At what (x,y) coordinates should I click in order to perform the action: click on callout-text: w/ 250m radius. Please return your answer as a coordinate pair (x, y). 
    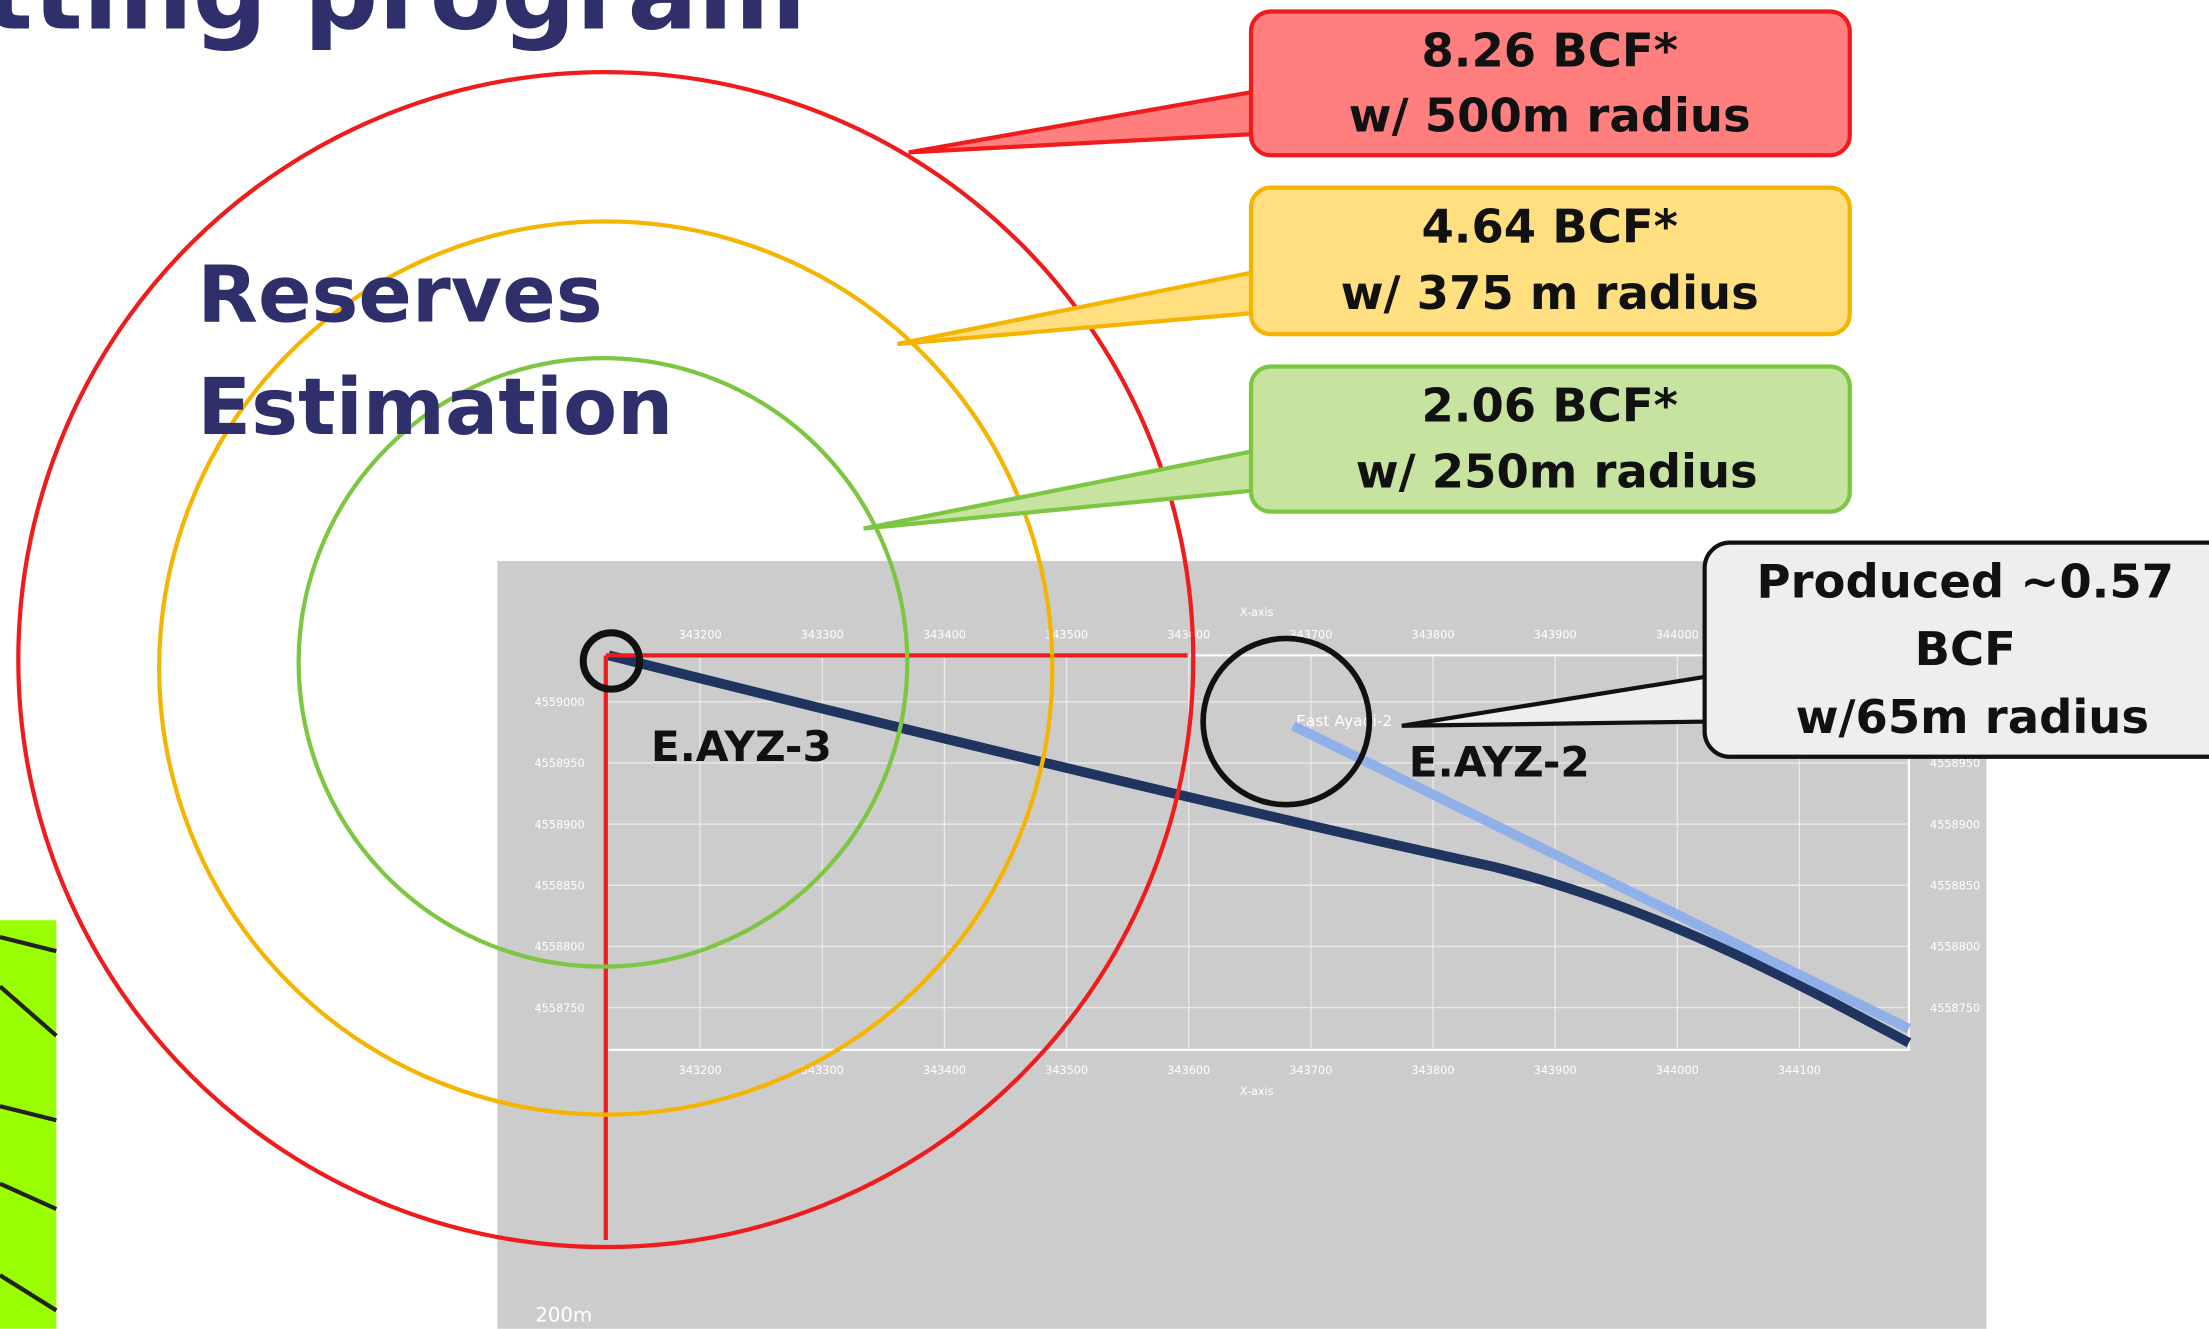
    Looking at the image, I should click on (1557, 472).